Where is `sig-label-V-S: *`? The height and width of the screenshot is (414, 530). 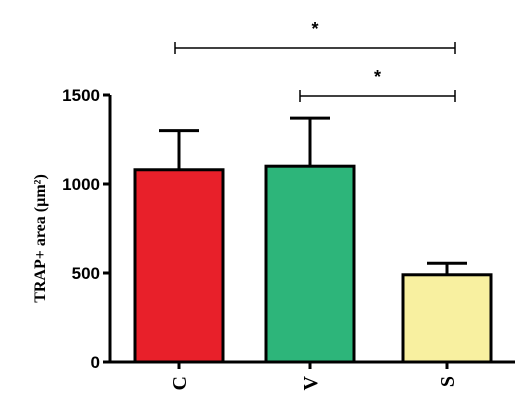
sig-label-V-S: * is located at coordinates (377, 77).